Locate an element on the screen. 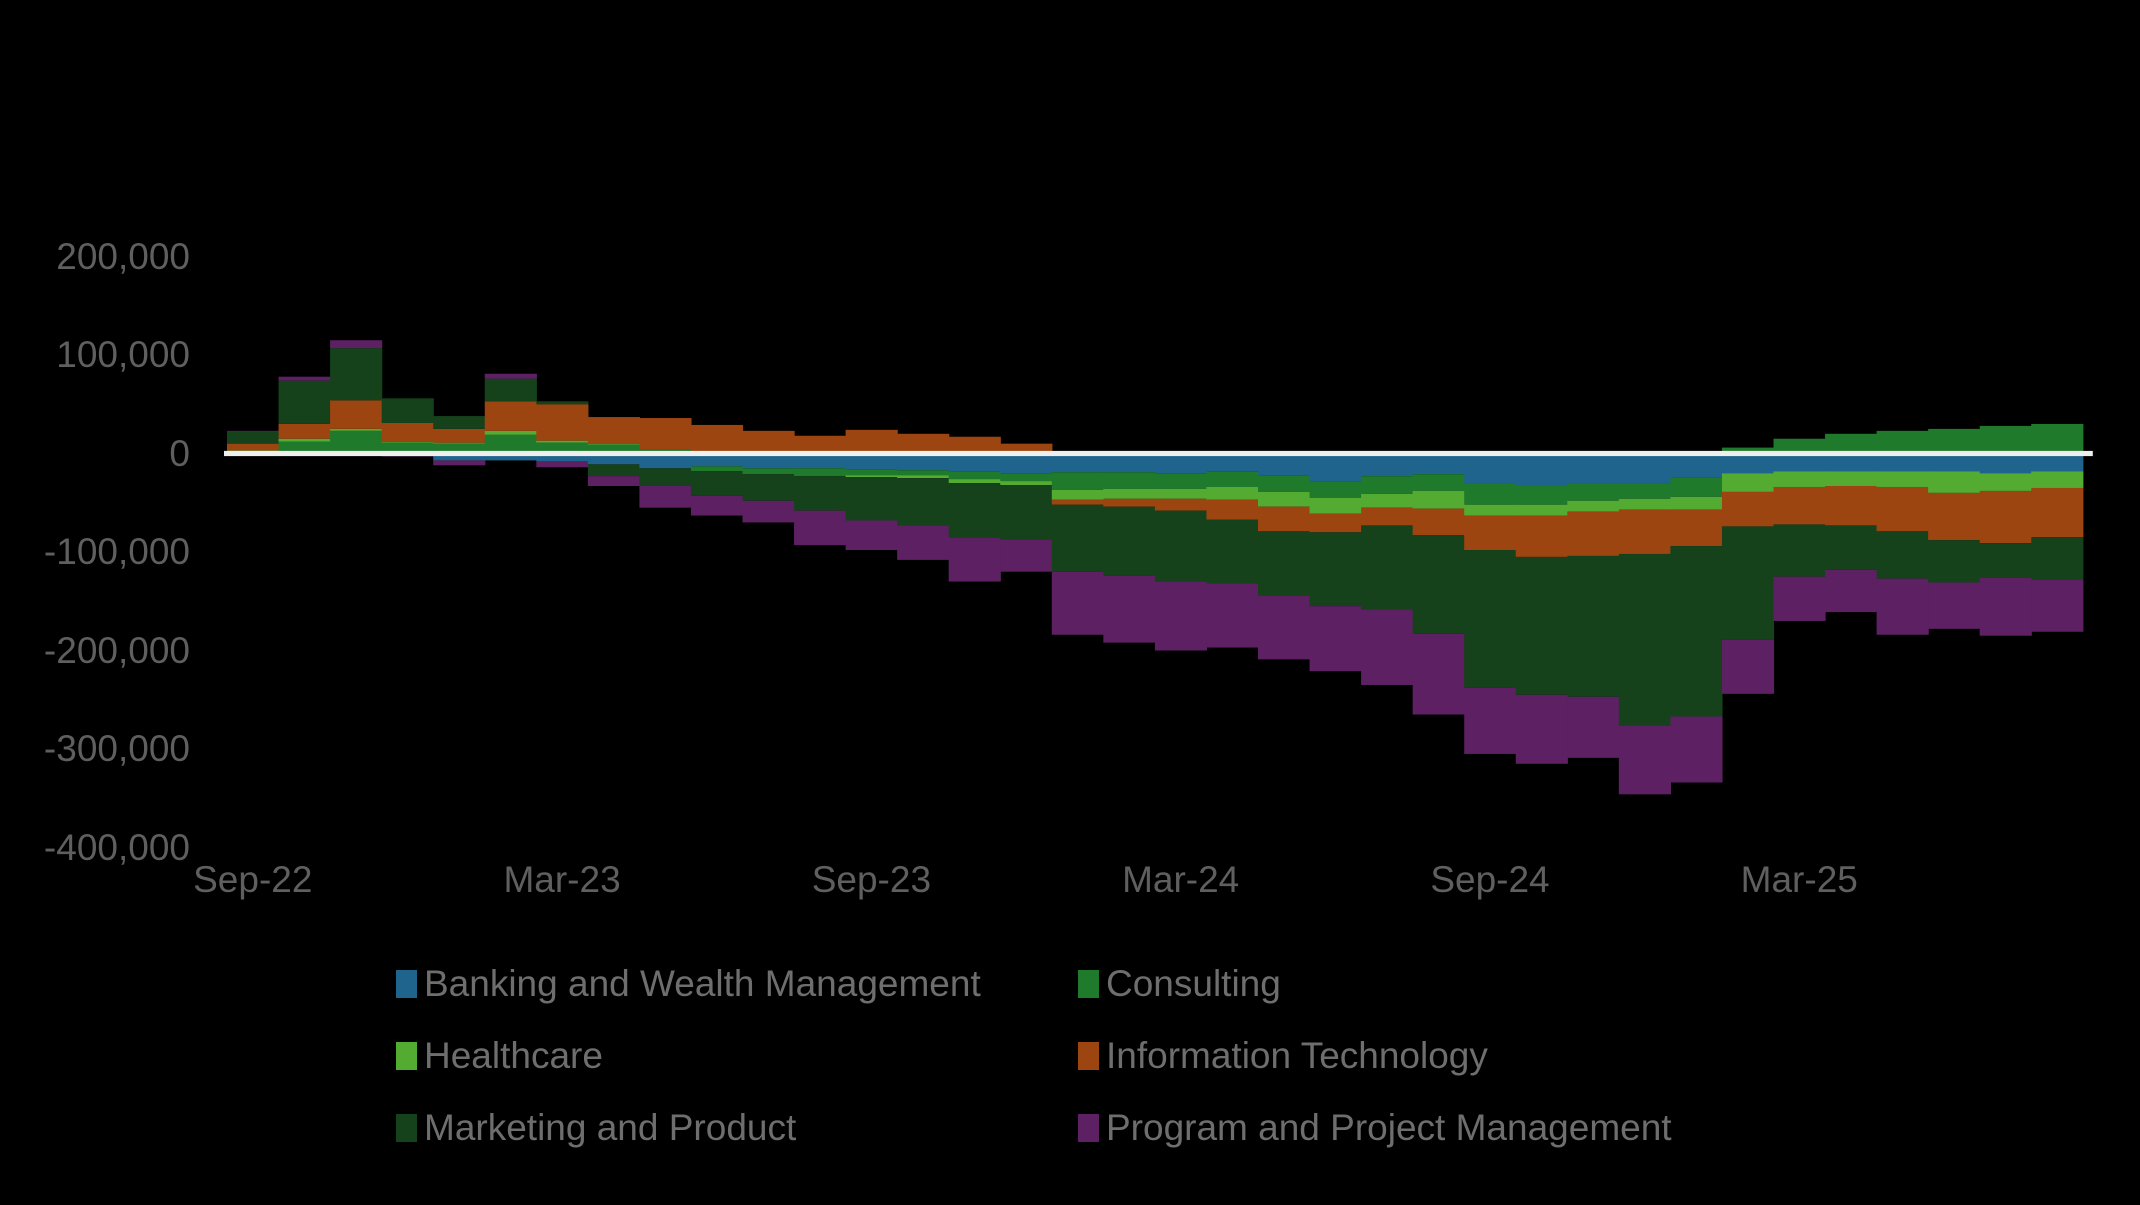  y-tick-label: 200,000 is located at coordinates (123, 256).